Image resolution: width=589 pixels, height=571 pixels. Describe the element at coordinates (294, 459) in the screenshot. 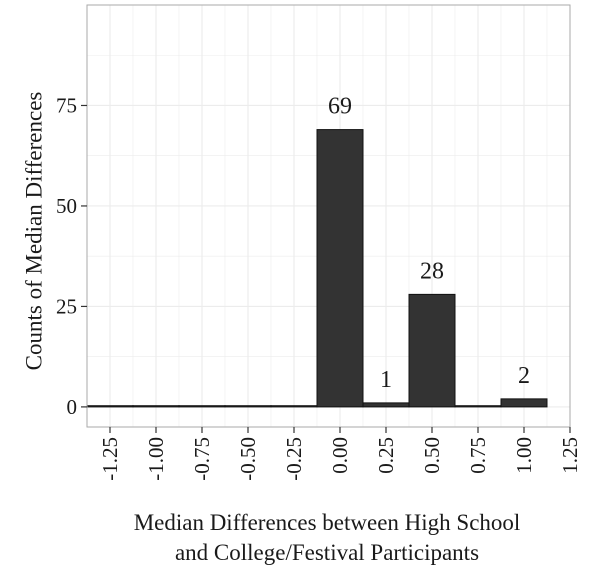

I see `x-tick-label: -0.25` at that location.